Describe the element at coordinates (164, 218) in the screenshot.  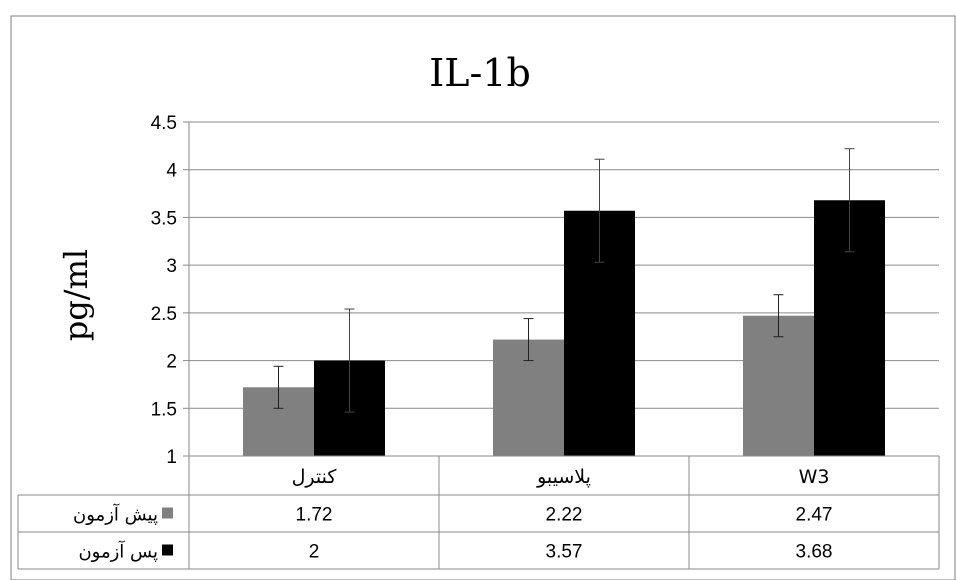
I see `y-tick-label: 3.5` at that location.